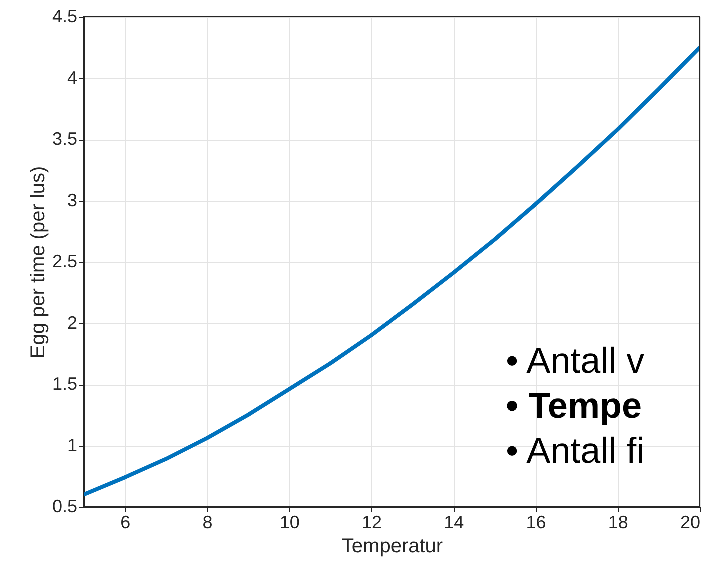 The image size is (720, 574). I want to click on y-tick-label: 3, so click(72, 200).